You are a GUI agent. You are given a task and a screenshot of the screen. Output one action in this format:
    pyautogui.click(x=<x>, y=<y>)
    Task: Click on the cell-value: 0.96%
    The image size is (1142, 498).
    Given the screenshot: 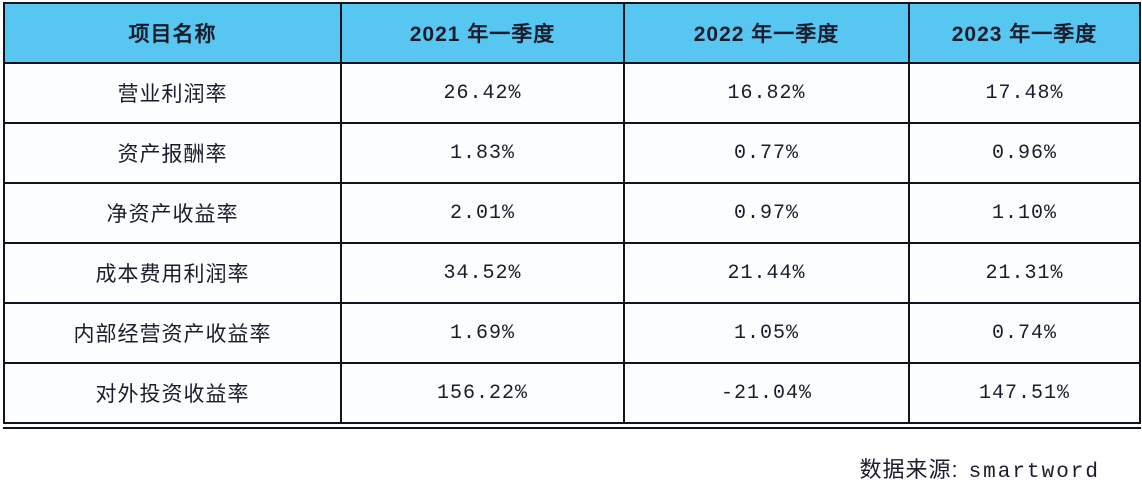 What is the action you would take?
    pyautogui.click(x=1024, y=153)
    